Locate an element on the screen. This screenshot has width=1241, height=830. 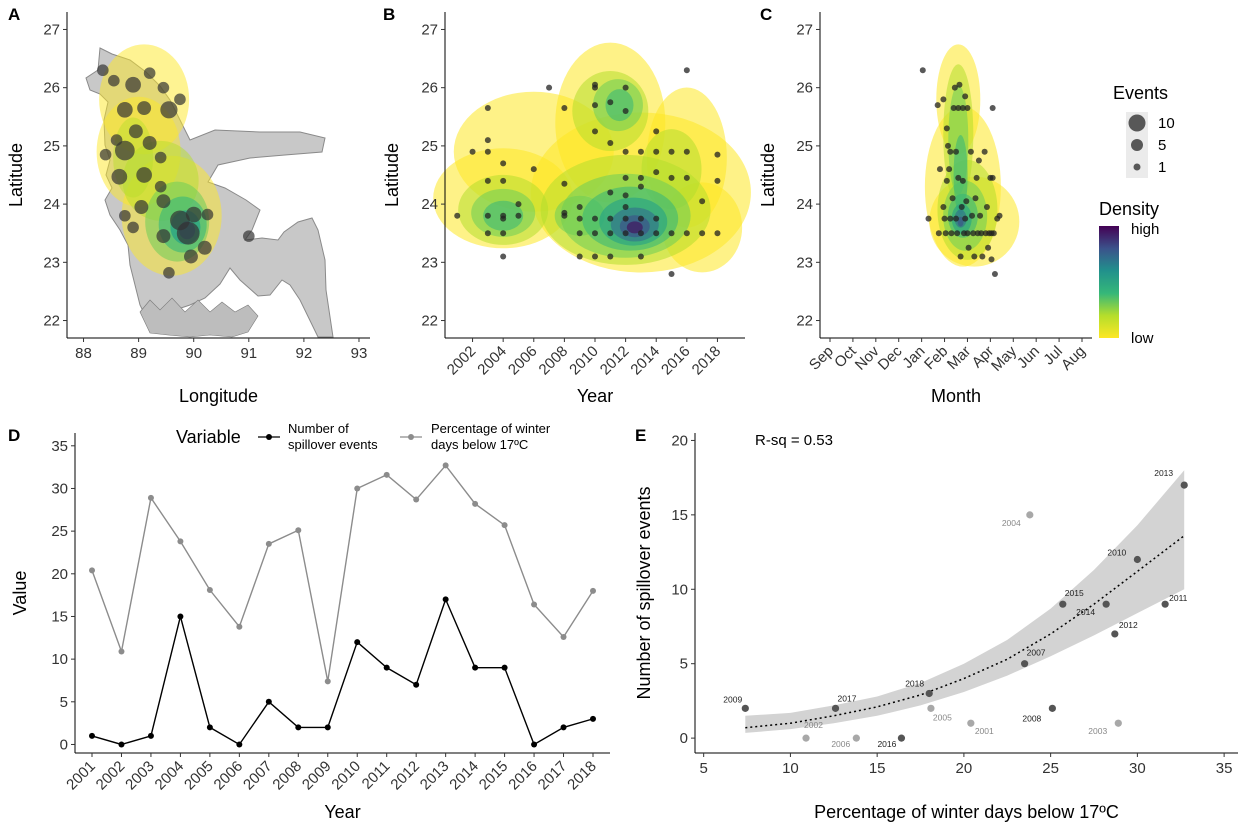
legend-label-pct-1: Percentage of winter is located at coordinates (491, 428).